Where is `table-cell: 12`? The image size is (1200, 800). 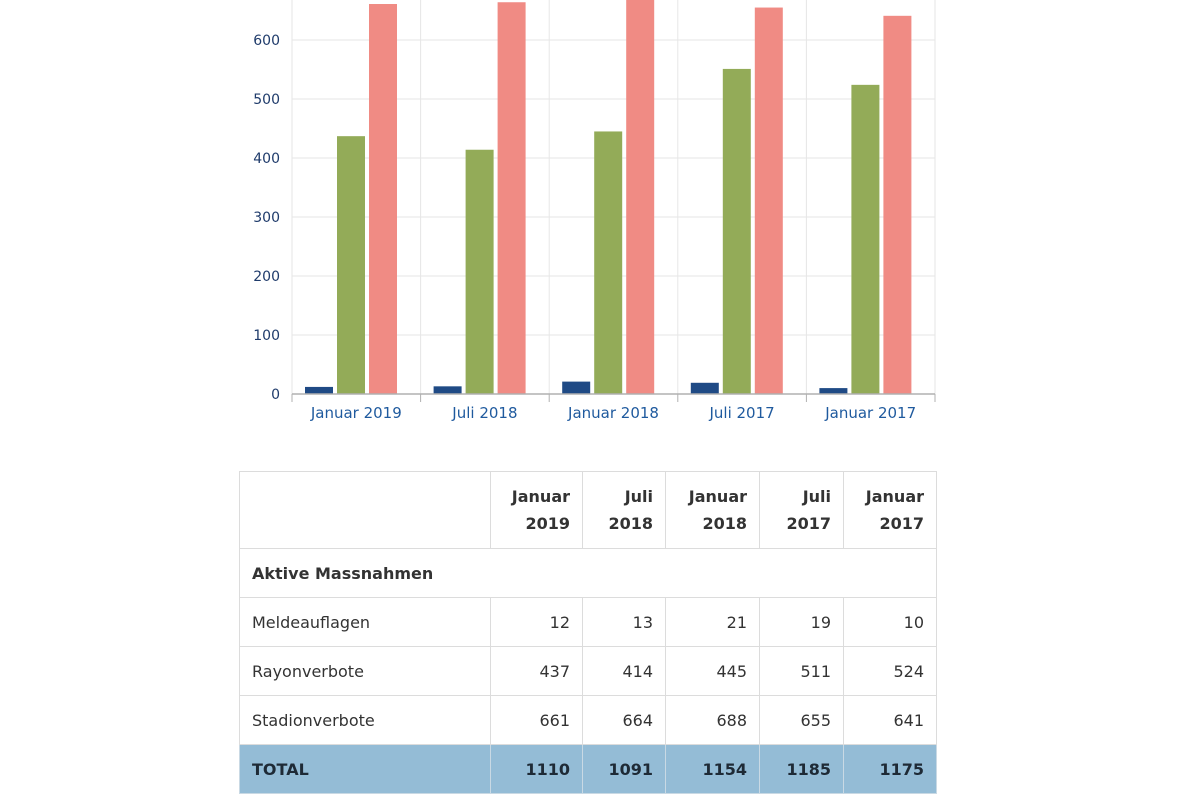 table-cell: 12 is located at coordinates (536, 622).